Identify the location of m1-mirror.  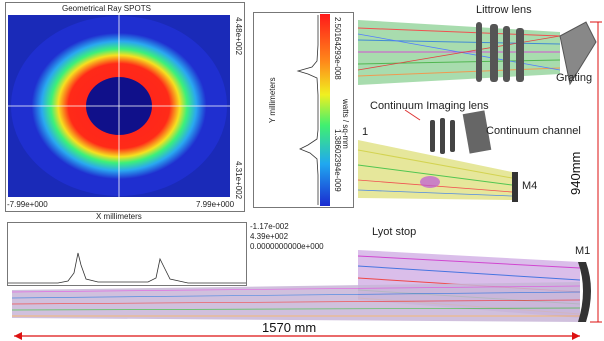
(584, 292).